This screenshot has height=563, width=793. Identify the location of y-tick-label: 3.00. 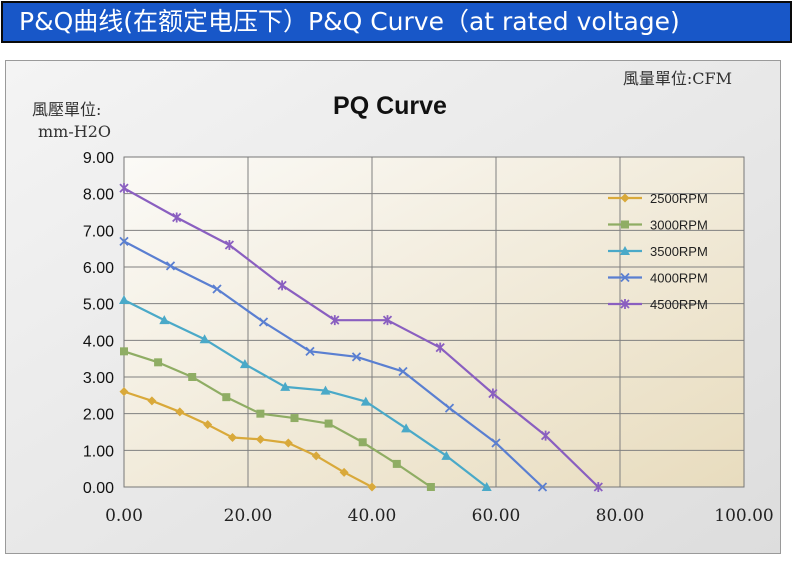
(98, 378).